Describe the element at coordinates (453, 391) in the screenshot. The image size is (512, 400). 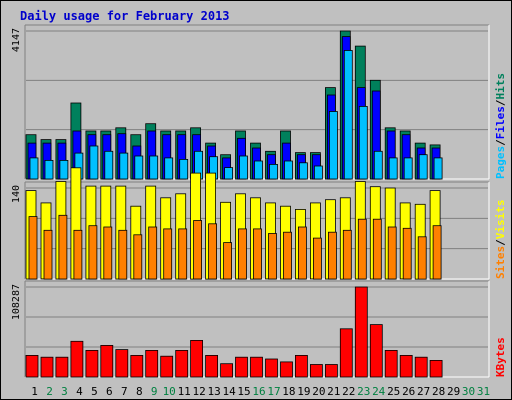
I see `day-label-29: 29` at that location.